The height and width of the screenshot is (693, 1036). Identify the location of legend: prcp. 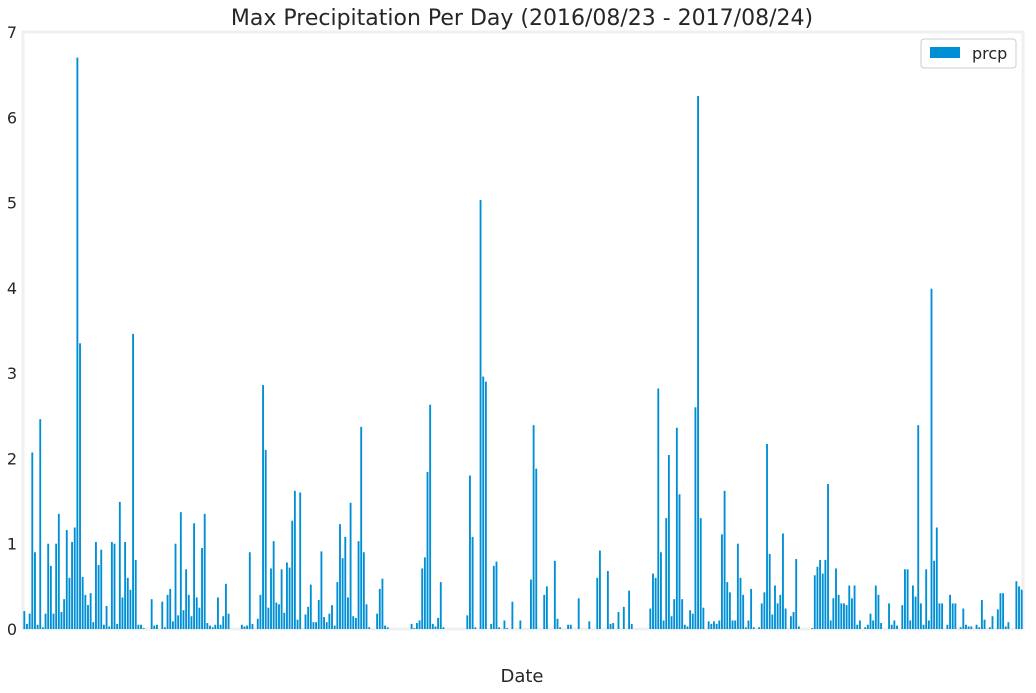
(968, 53).